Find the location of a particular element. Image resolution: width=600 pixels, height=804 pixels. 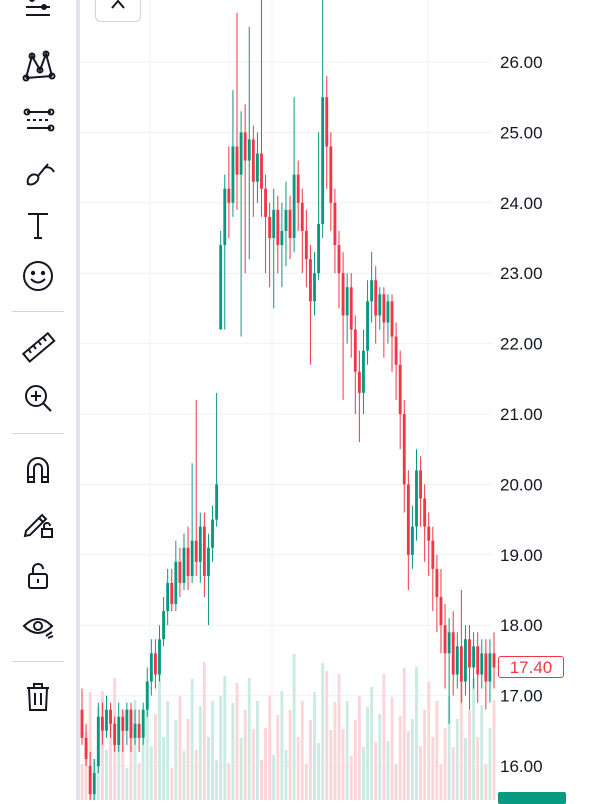

toolbar-divider is located at coordinates (38, 661).